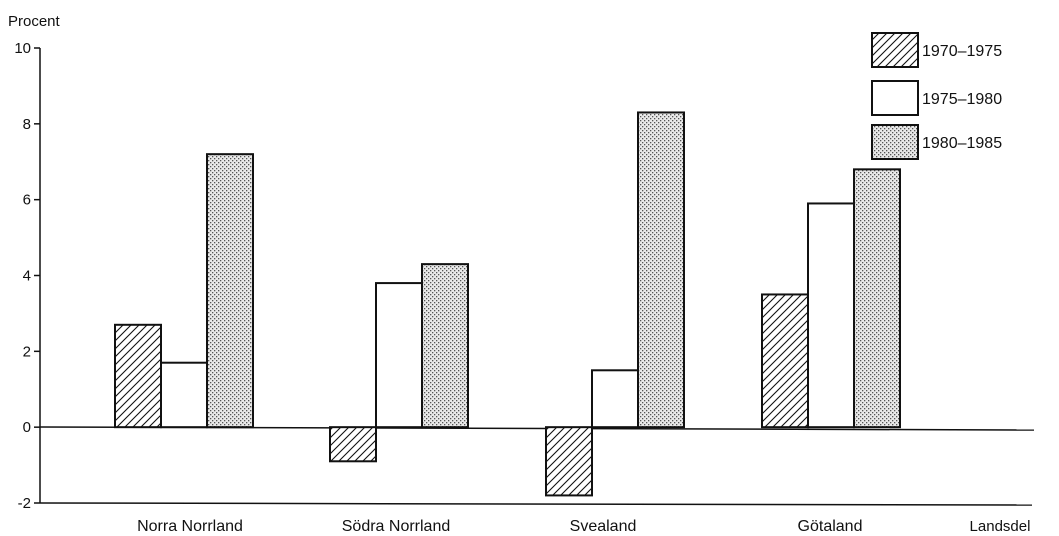 The width and height of the screenshot is (1059, 536). I want to click on y-tick-label: 6, so click(27, 200).